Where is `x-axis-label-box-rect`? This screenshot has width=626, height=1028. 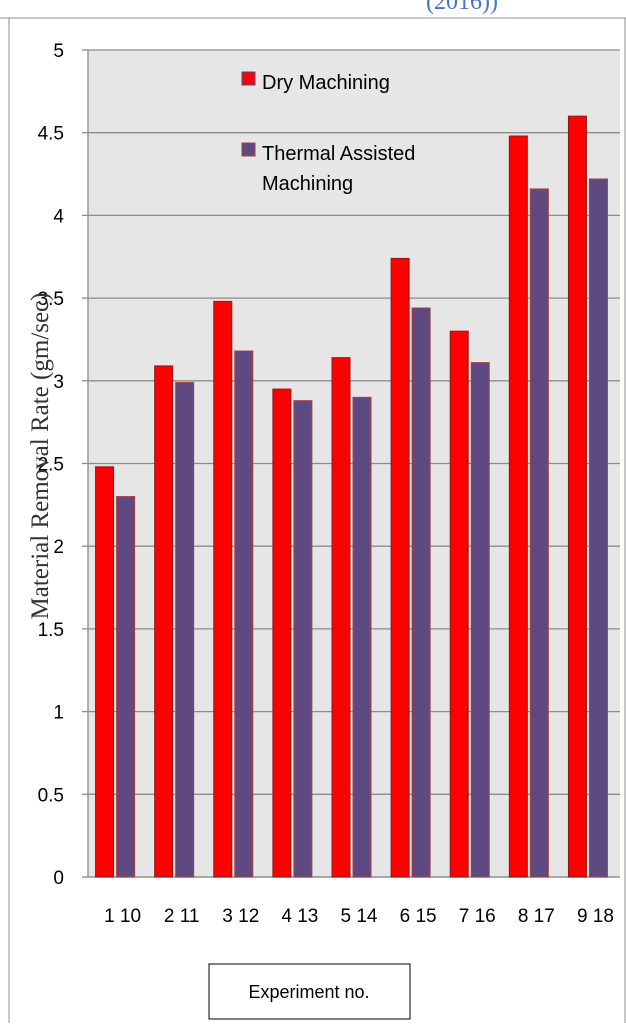
x-axis-label-box-rect is located at coordinates (309, 991).